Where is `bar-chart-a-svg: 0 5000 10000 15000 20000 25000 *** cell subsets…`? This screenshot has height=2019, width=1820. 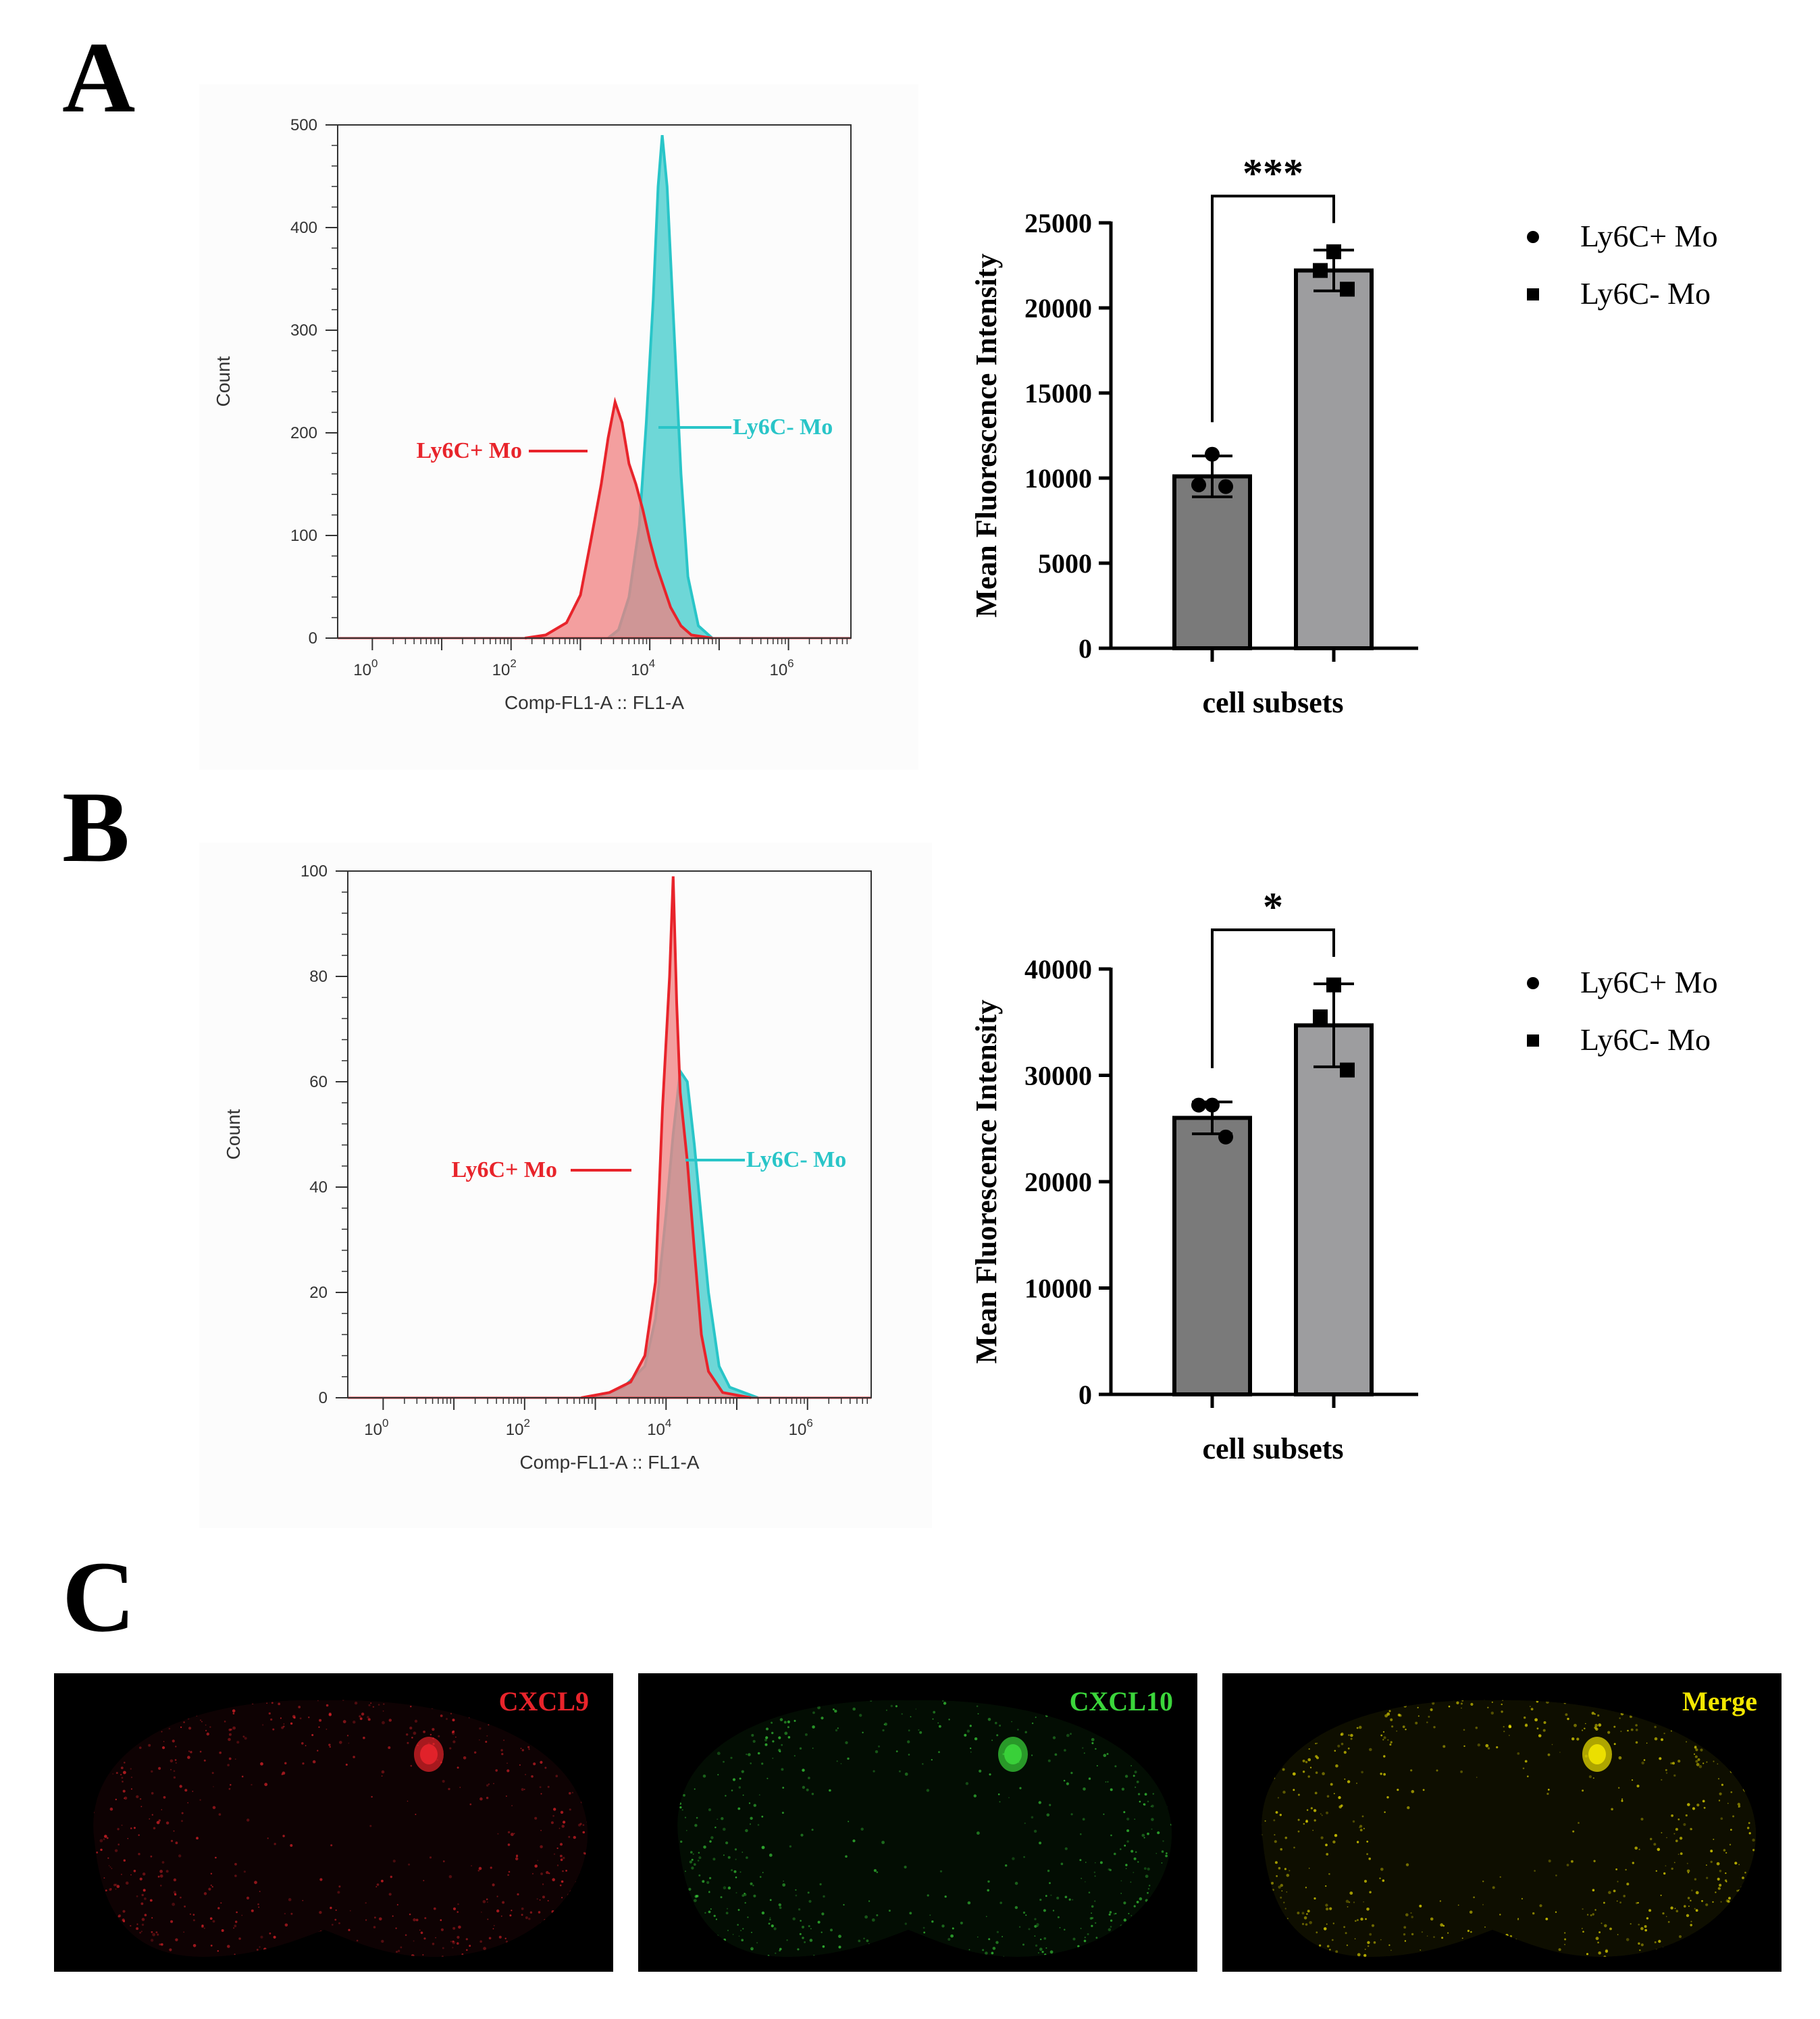 bar-chart-a-svg: 0 5000 10000 15000 20000 25000 *** cell subsets… is located at coordinates (1344, 435).